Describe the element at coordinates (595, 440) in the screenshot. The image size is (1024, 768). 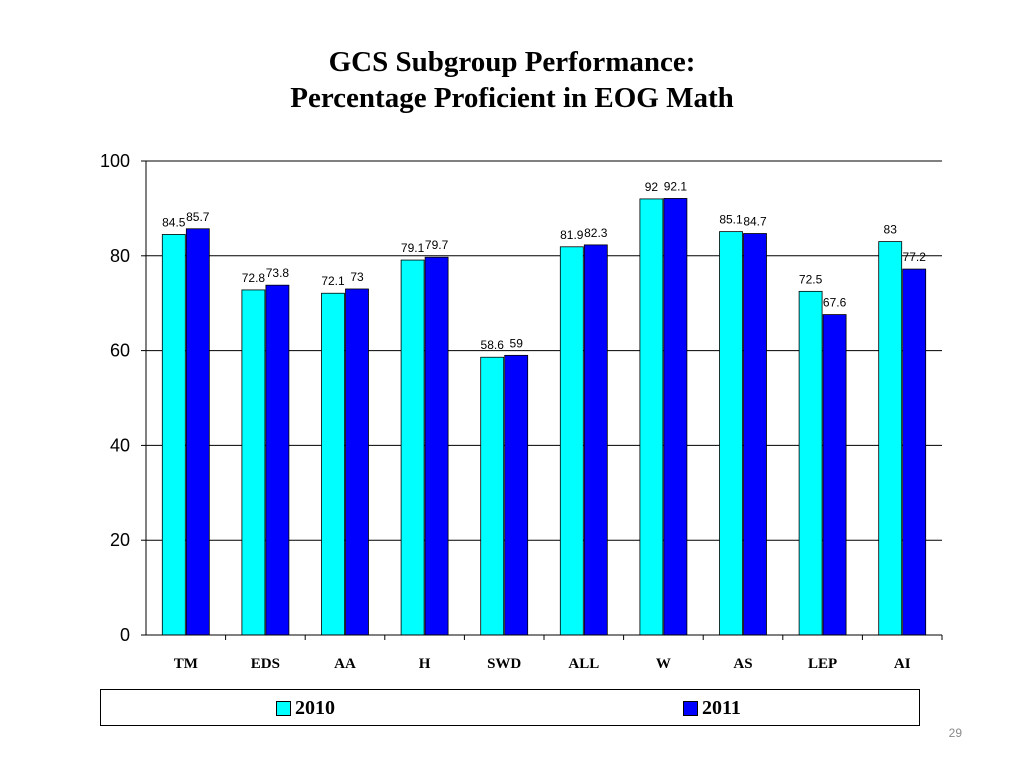
I see `bar-all-2011` at that location.